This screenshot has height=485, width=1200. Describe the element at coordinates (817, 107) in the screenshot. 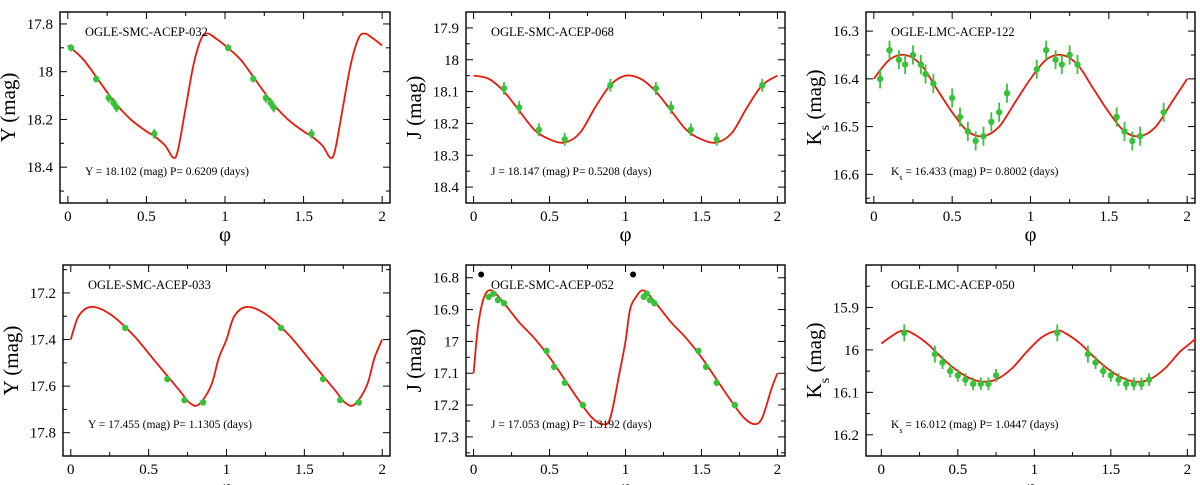

I see `y-axis-label: Ks (mag)` at that location.